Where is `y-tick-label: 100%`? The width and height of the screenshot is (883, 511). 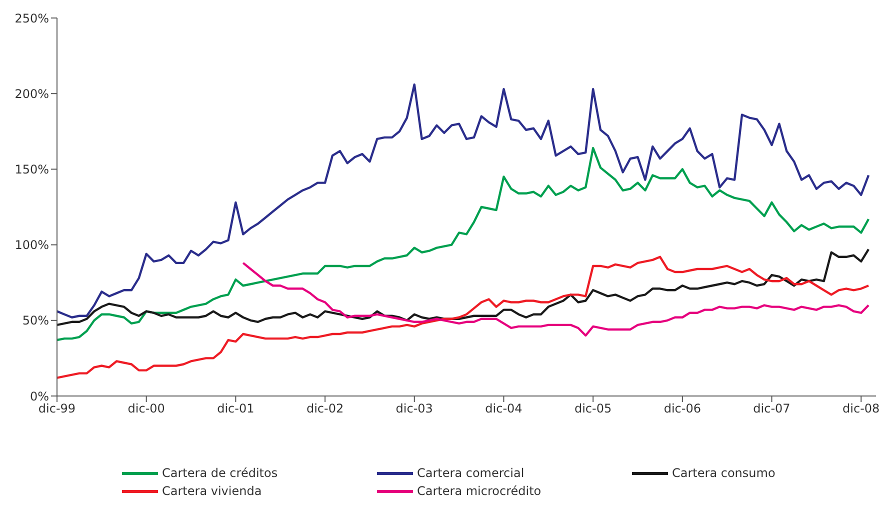
y-tick-label: 100% is located at coordinates (31, 245).